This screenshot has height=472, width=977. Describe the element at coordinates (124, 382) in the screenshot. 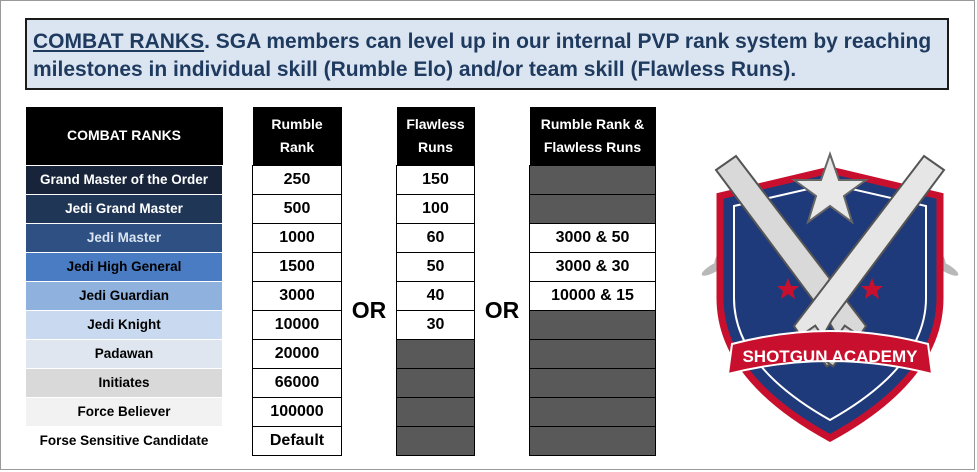

I see `rank-name: Initiates` at that location.